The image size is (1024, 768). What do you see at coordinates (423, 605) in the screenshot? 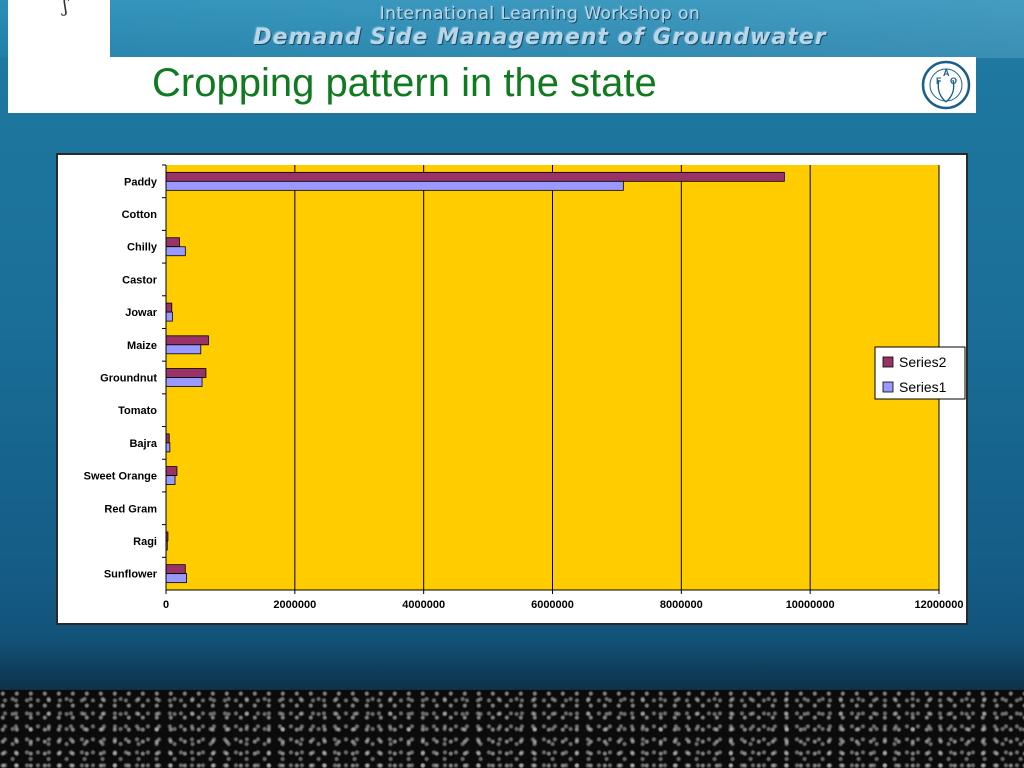
I see `x-tick-label: 4000000` at bounding box center [423, 605].